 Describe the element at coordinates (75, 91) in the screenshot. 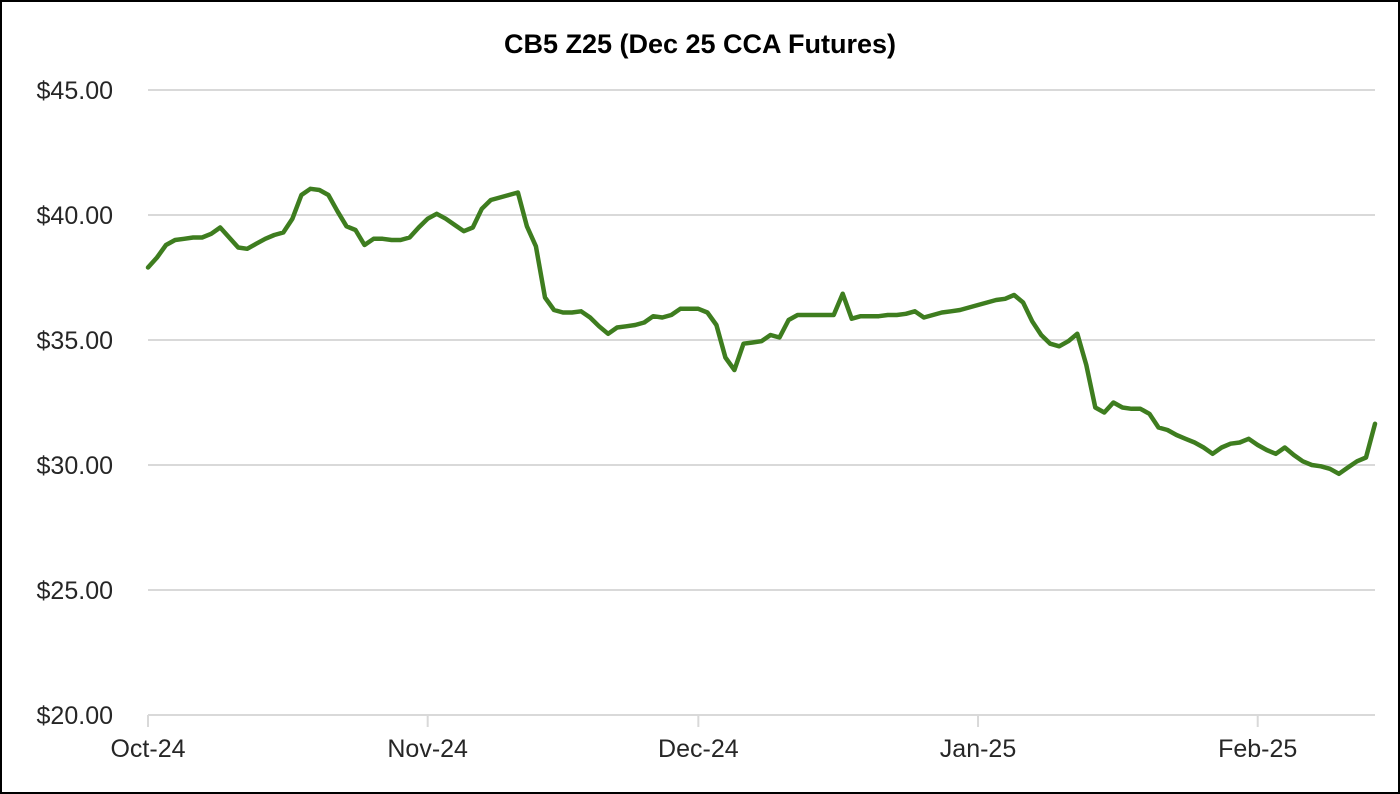

I see `y-tick-label-45: $45.00` at that location.